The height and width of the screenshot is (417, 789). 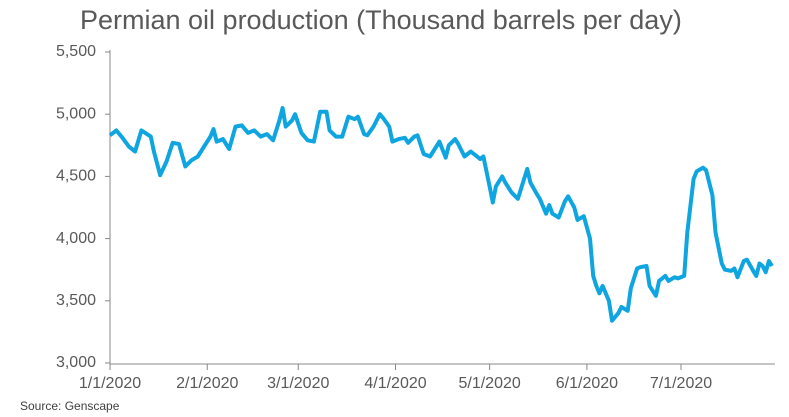 I want to click on source-note: Source: Genscape, so click(x=70, y=406).